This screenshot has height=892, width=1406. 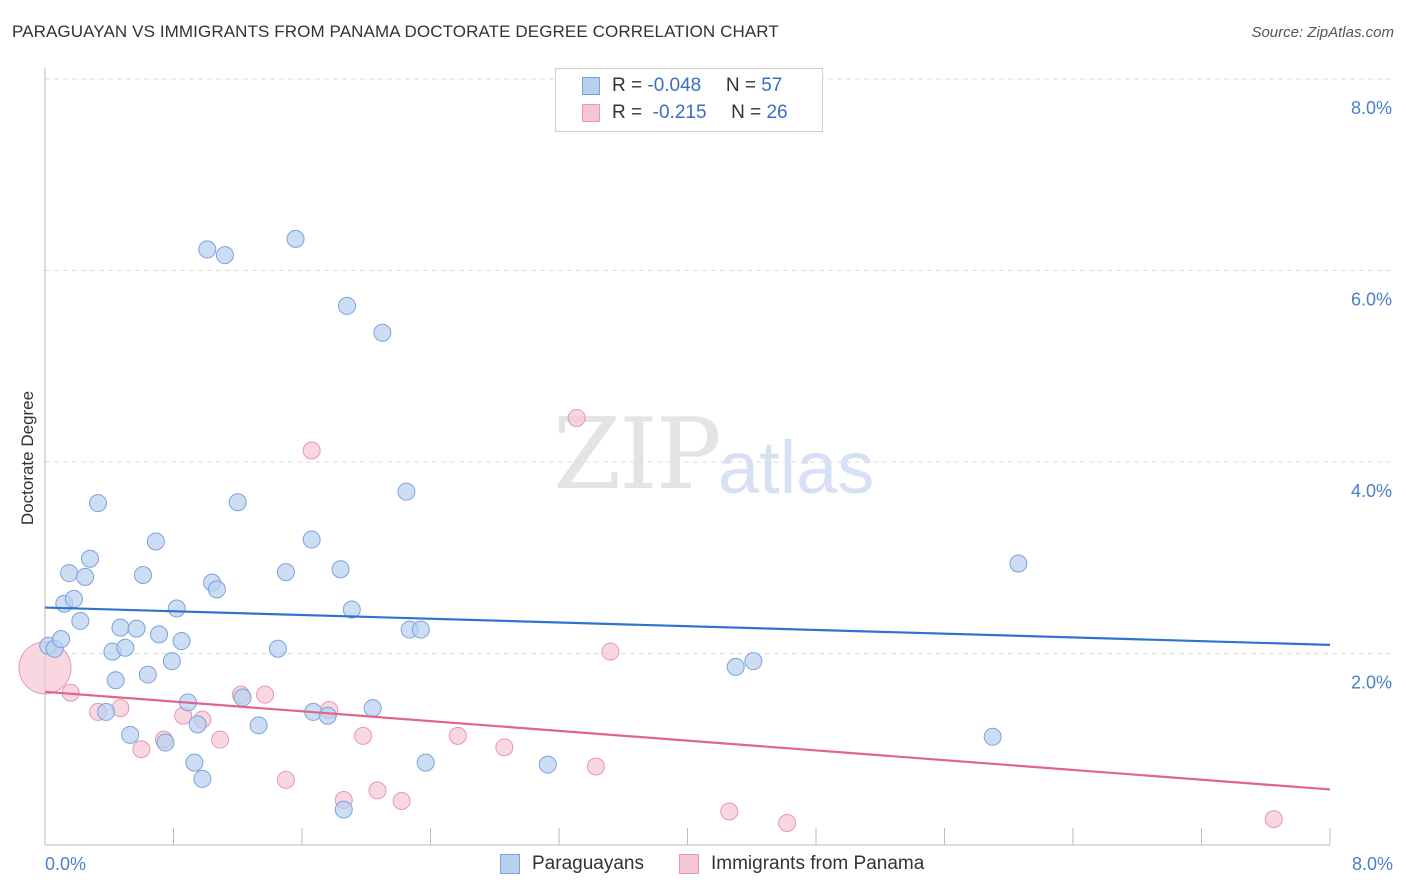 I want to click on chart-source: Source: ZipAtlas.com, so click(x=1322, y=32).